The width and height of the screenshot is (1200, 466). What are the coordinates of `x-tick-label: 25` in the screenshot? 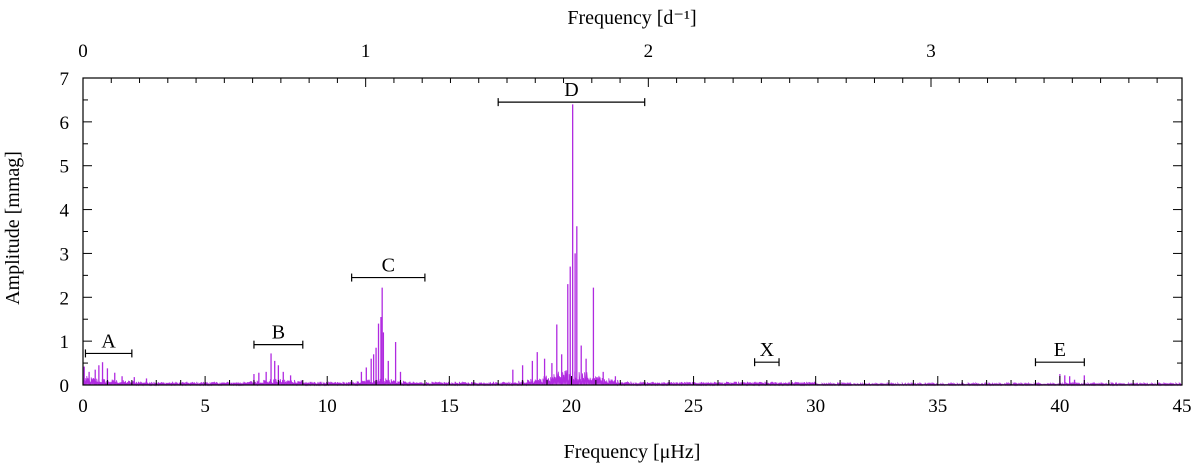 It's located at (693, 406).